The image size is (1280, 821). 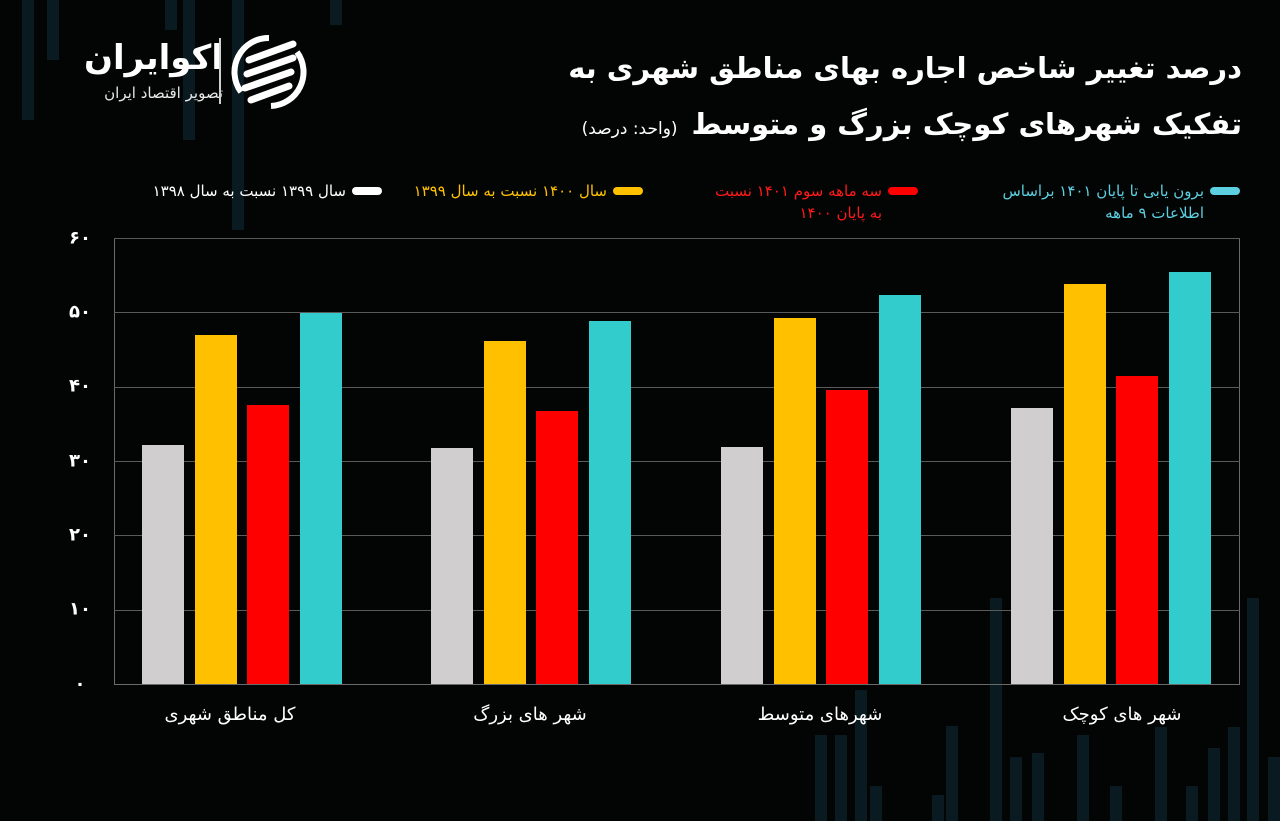 What do you see at coordinates (80, 312) in the screenshot?
I see `y-tick: ۵۰` at bounding box center [80, 312].